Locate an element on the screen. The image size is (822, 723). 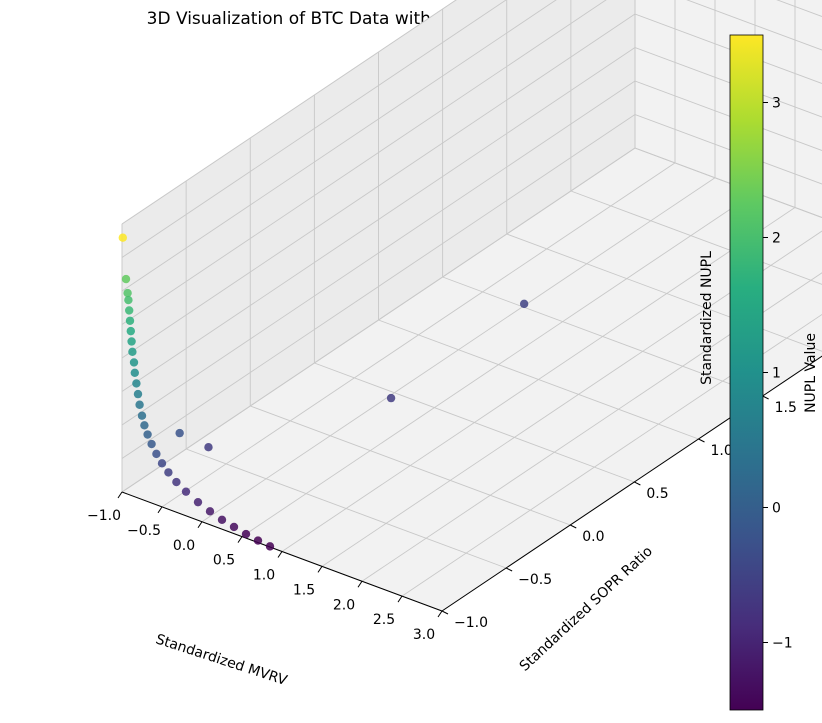
z-axis-label: Standardized NUPL is located at coordinates (707, 318).